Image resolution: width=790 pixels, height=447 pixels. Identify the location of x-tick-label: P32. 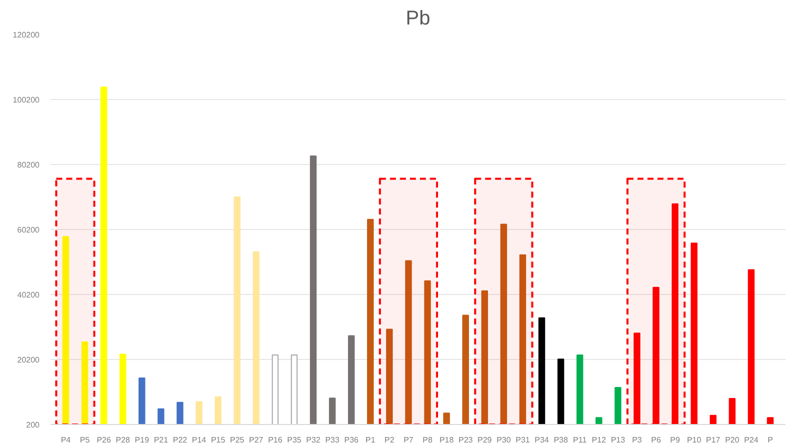
(313, 440).